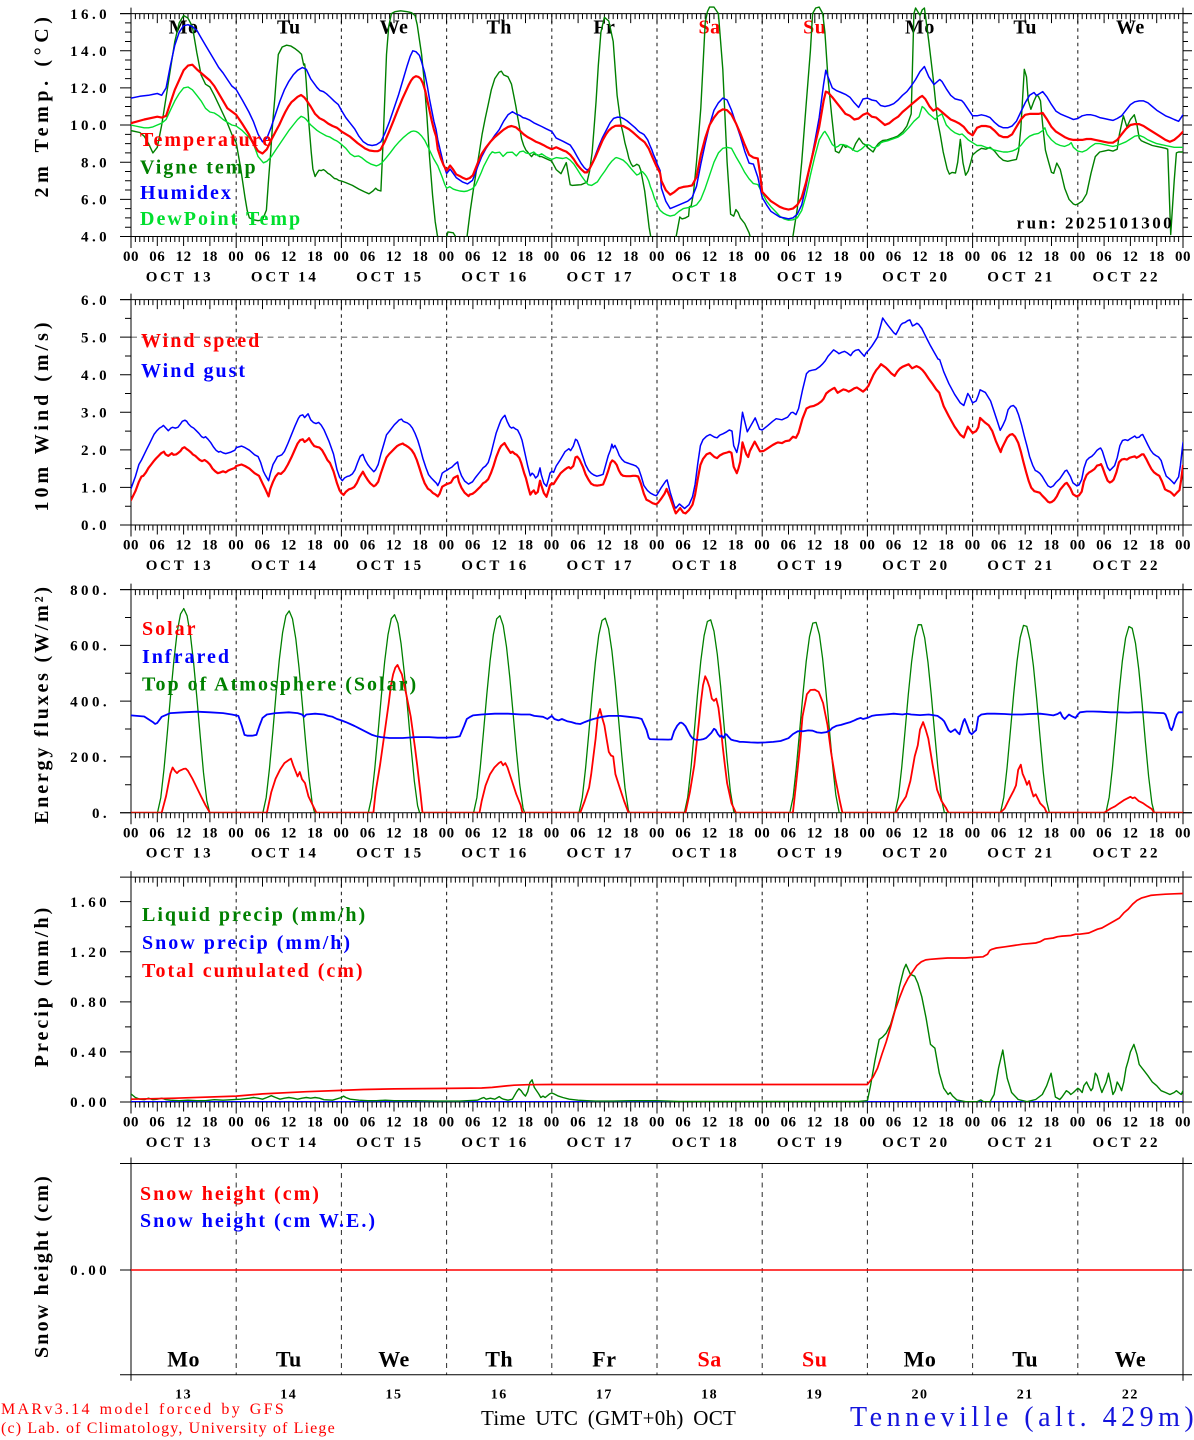 The height and width of the screenshot is (1440, 1194). Describe the element at coordinates (811, 277) in the screenshot. I see `svg-text: OCT 19` at that location.